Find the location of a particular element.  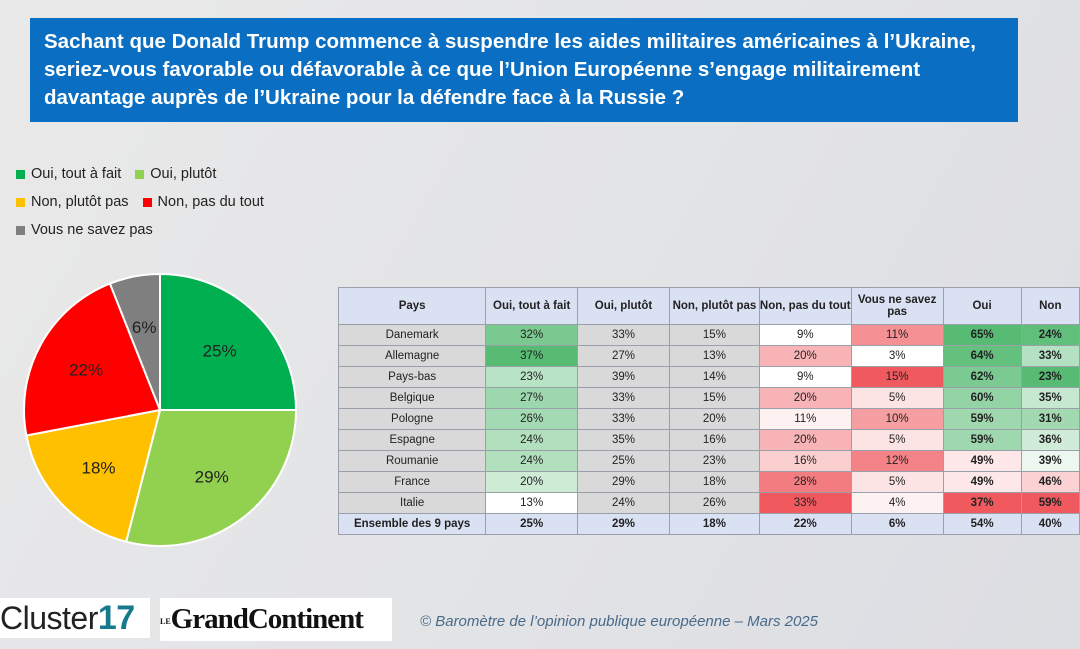

table-row: Belgique 27% 33% 15% 20% 5% 60% 35% is located at coordinates (708, 398).